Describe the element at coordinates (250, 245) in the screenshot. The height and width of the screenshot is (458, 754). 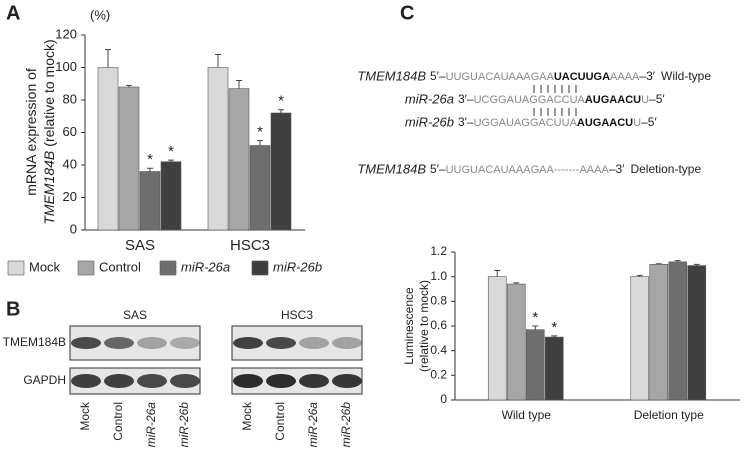
I see `x-tick-label: HSC3` at that location.